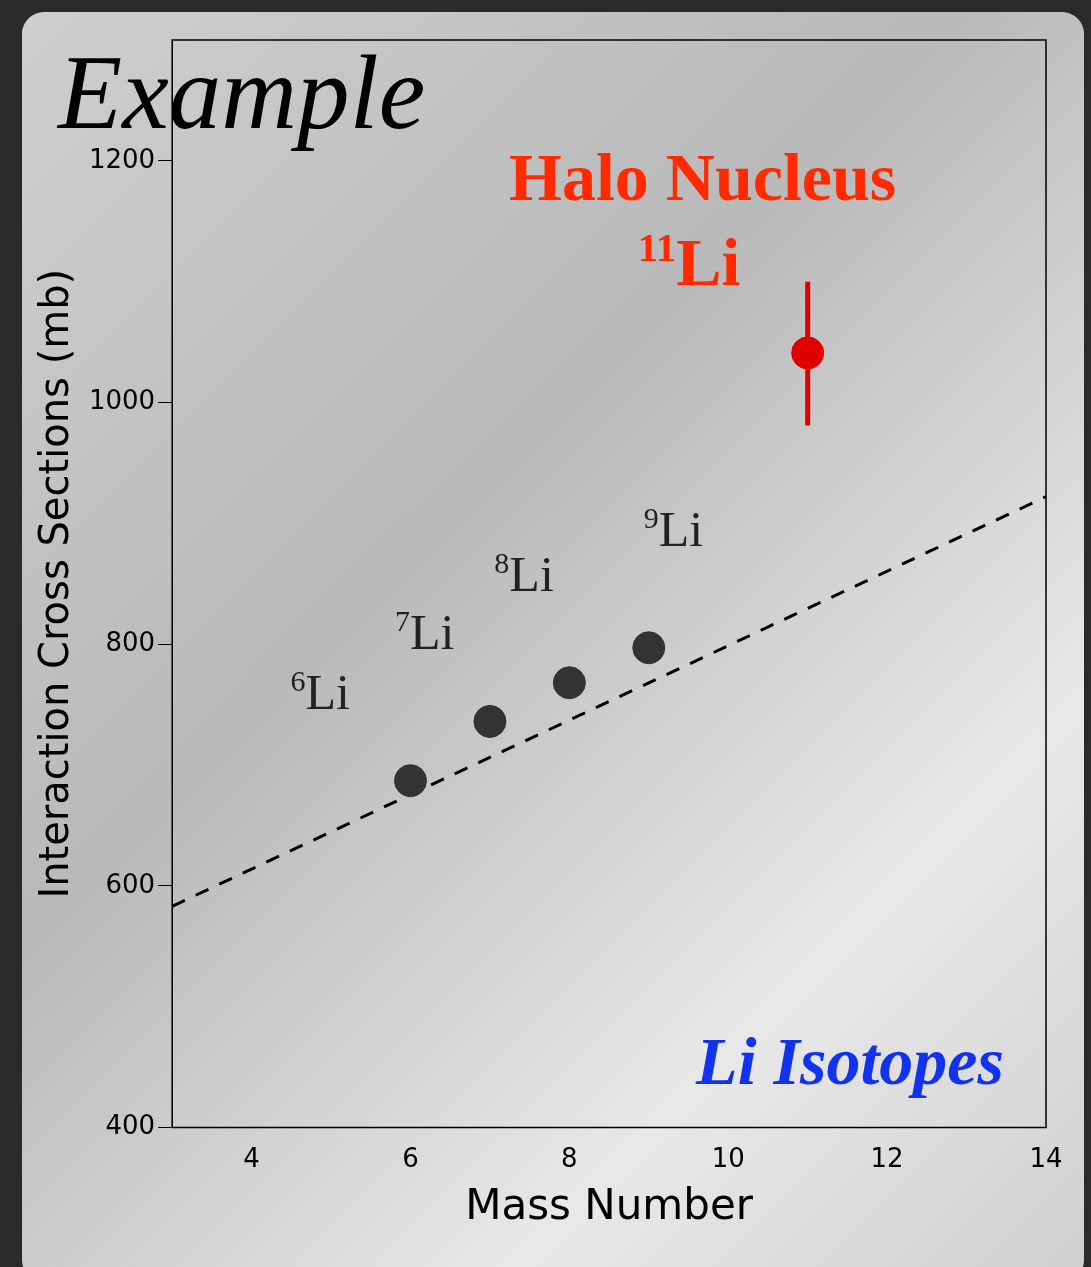 This screenshot has width=1091, height=1267. What do you see at coordinates (887, 1157) in the screenshot?
I see `x-tick-label: 12` at bounding box center [887, 1157].